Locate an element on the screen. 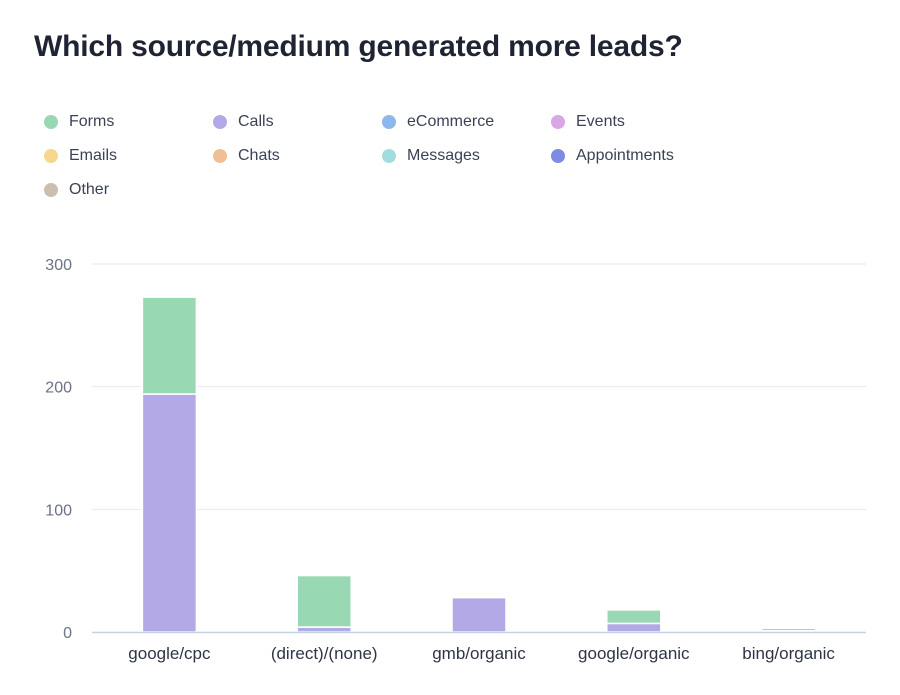  bar-bing-organic-forms is located at coordinates (788, 629).